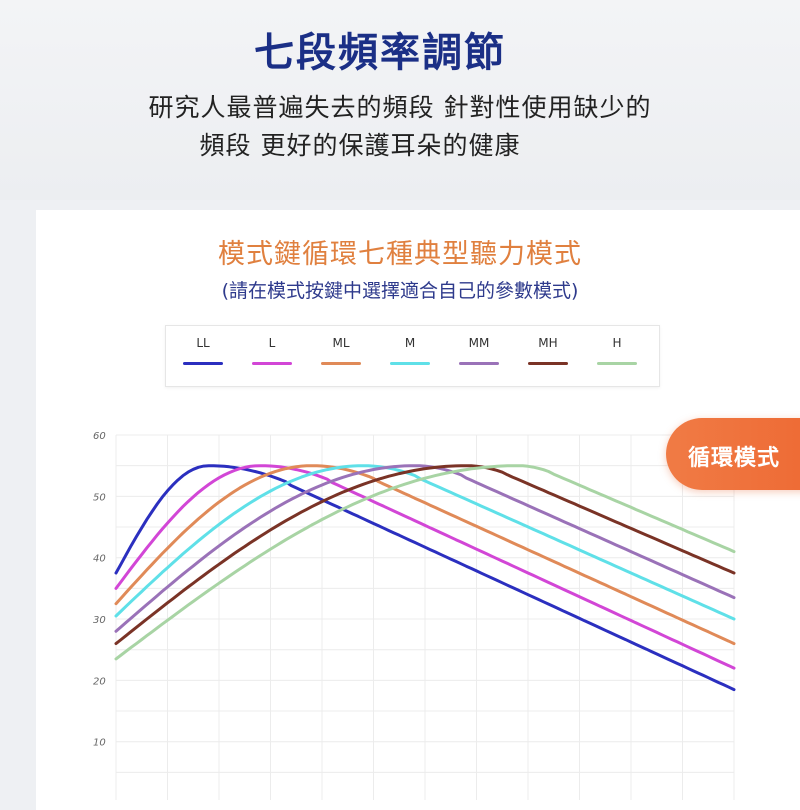 This screenshot has height=810, width=800. I want to click on description-line-1: 研究人最普遍失去的頻段 針對性使用缺少的, so click(400, 107).